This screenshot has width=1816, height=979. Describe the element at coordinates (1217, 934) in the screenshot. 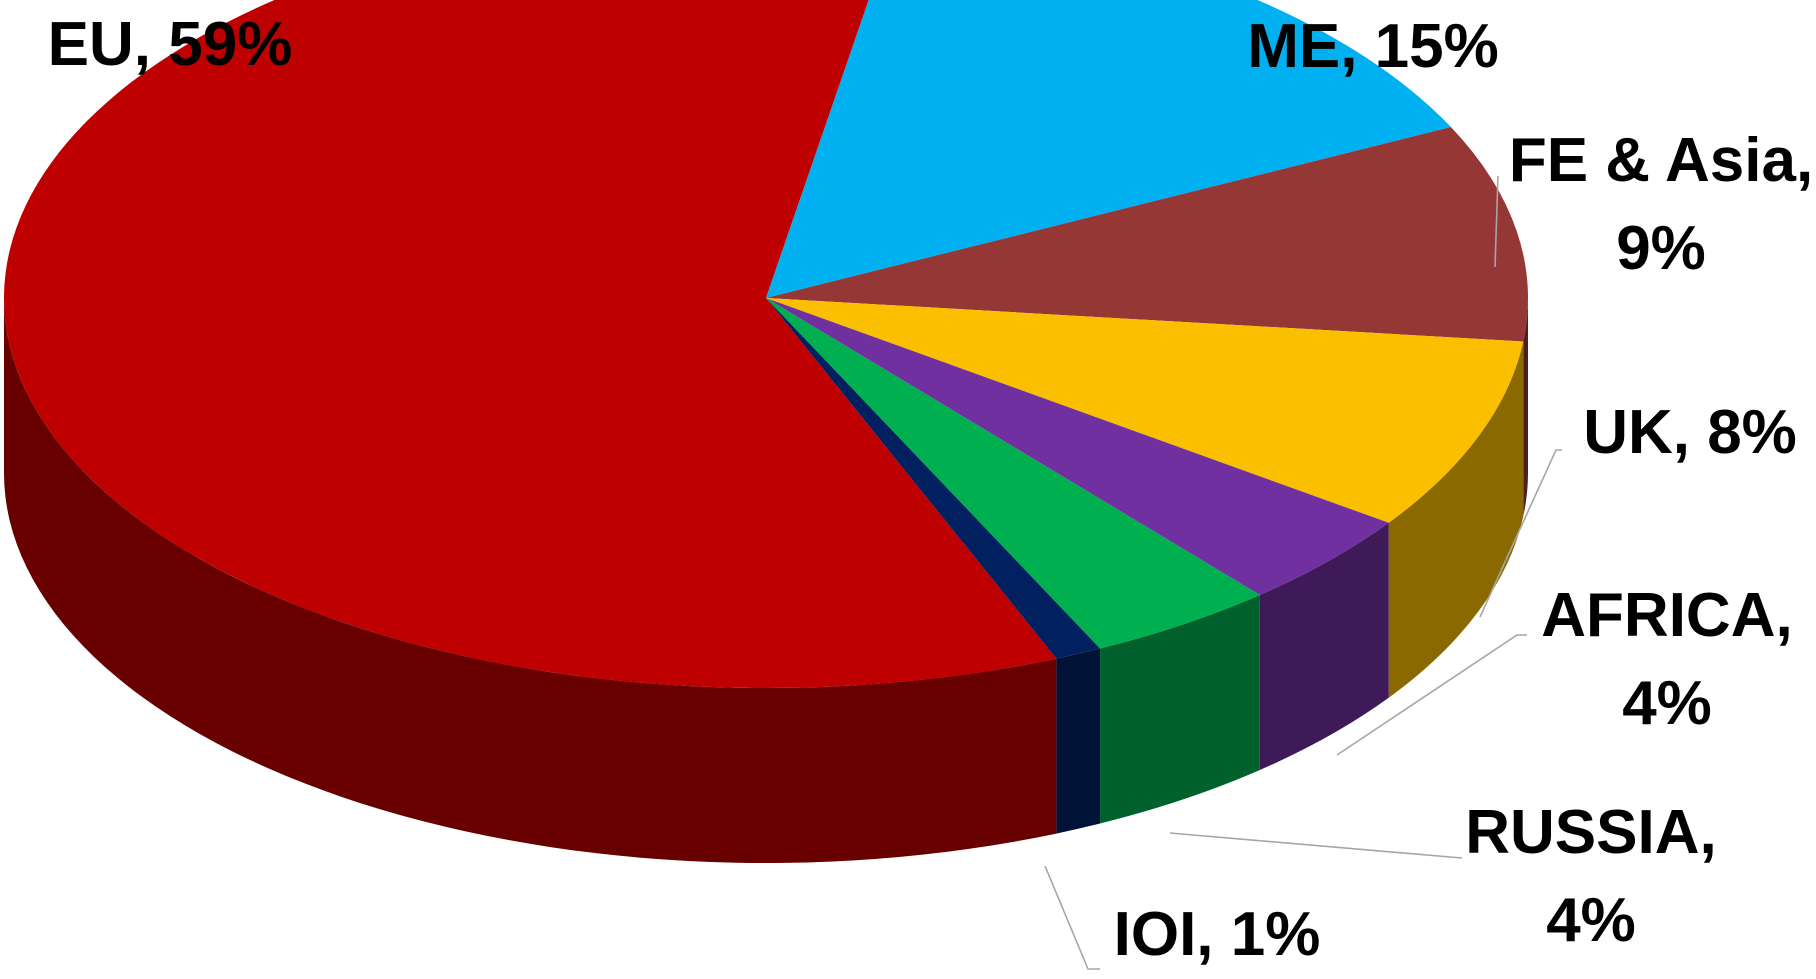

I see `slice-label: IOI, 1%` at that location.